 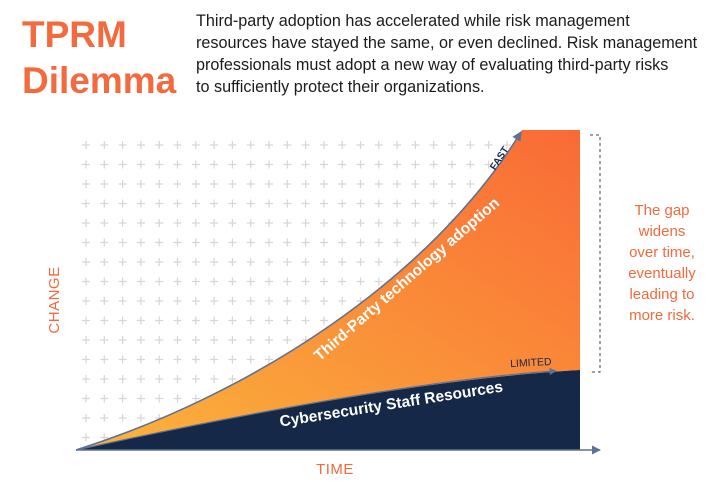 What do you see at coordinates (662, 294) in the screenshot?
I see `gap-note-line-5: leading to` at bounding box center [662, 294].